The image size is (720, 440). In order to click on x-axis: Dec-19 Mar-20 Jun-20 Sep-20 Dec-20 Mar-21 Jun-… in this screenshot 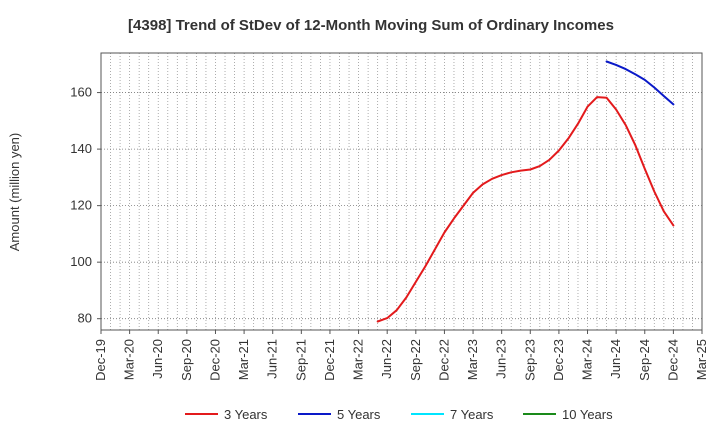, I will do `click(401, 355)`.